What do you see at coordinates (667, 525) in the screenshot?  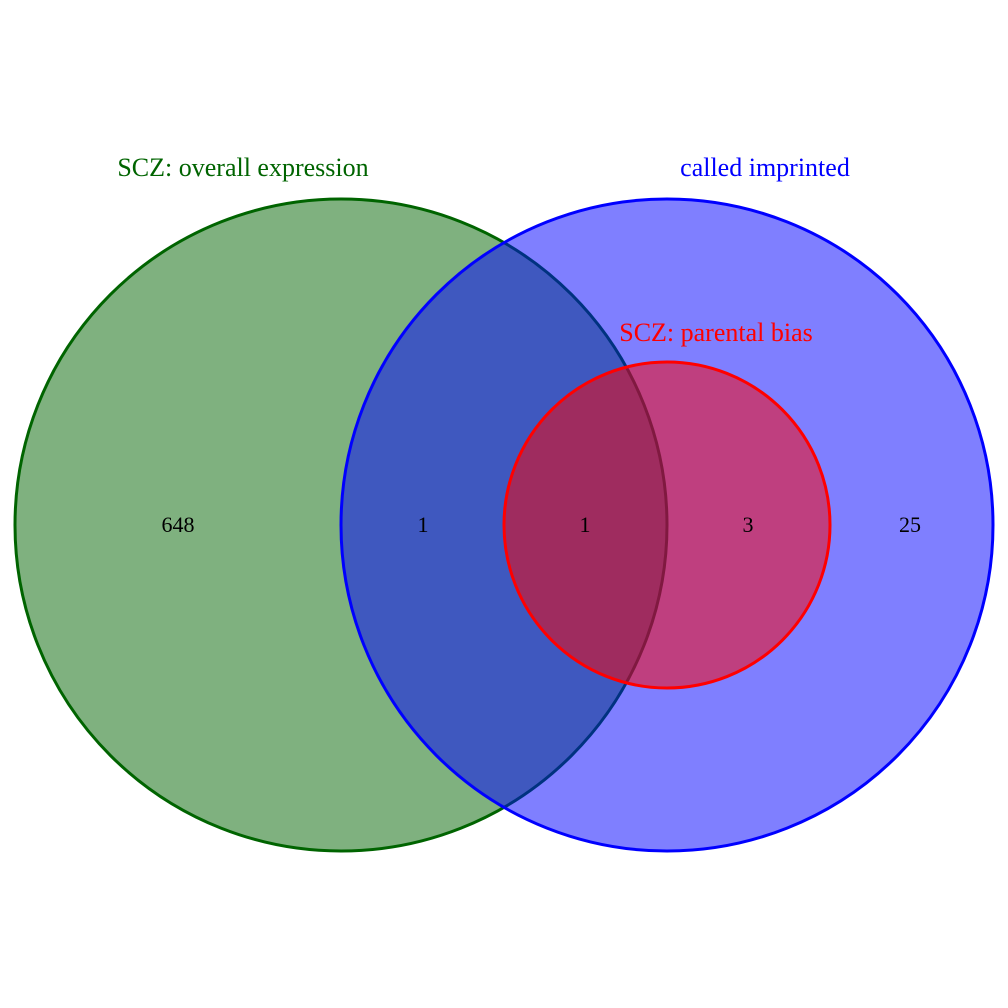 I see `set-circle-parental-bias` at bounding box center [667, 525].